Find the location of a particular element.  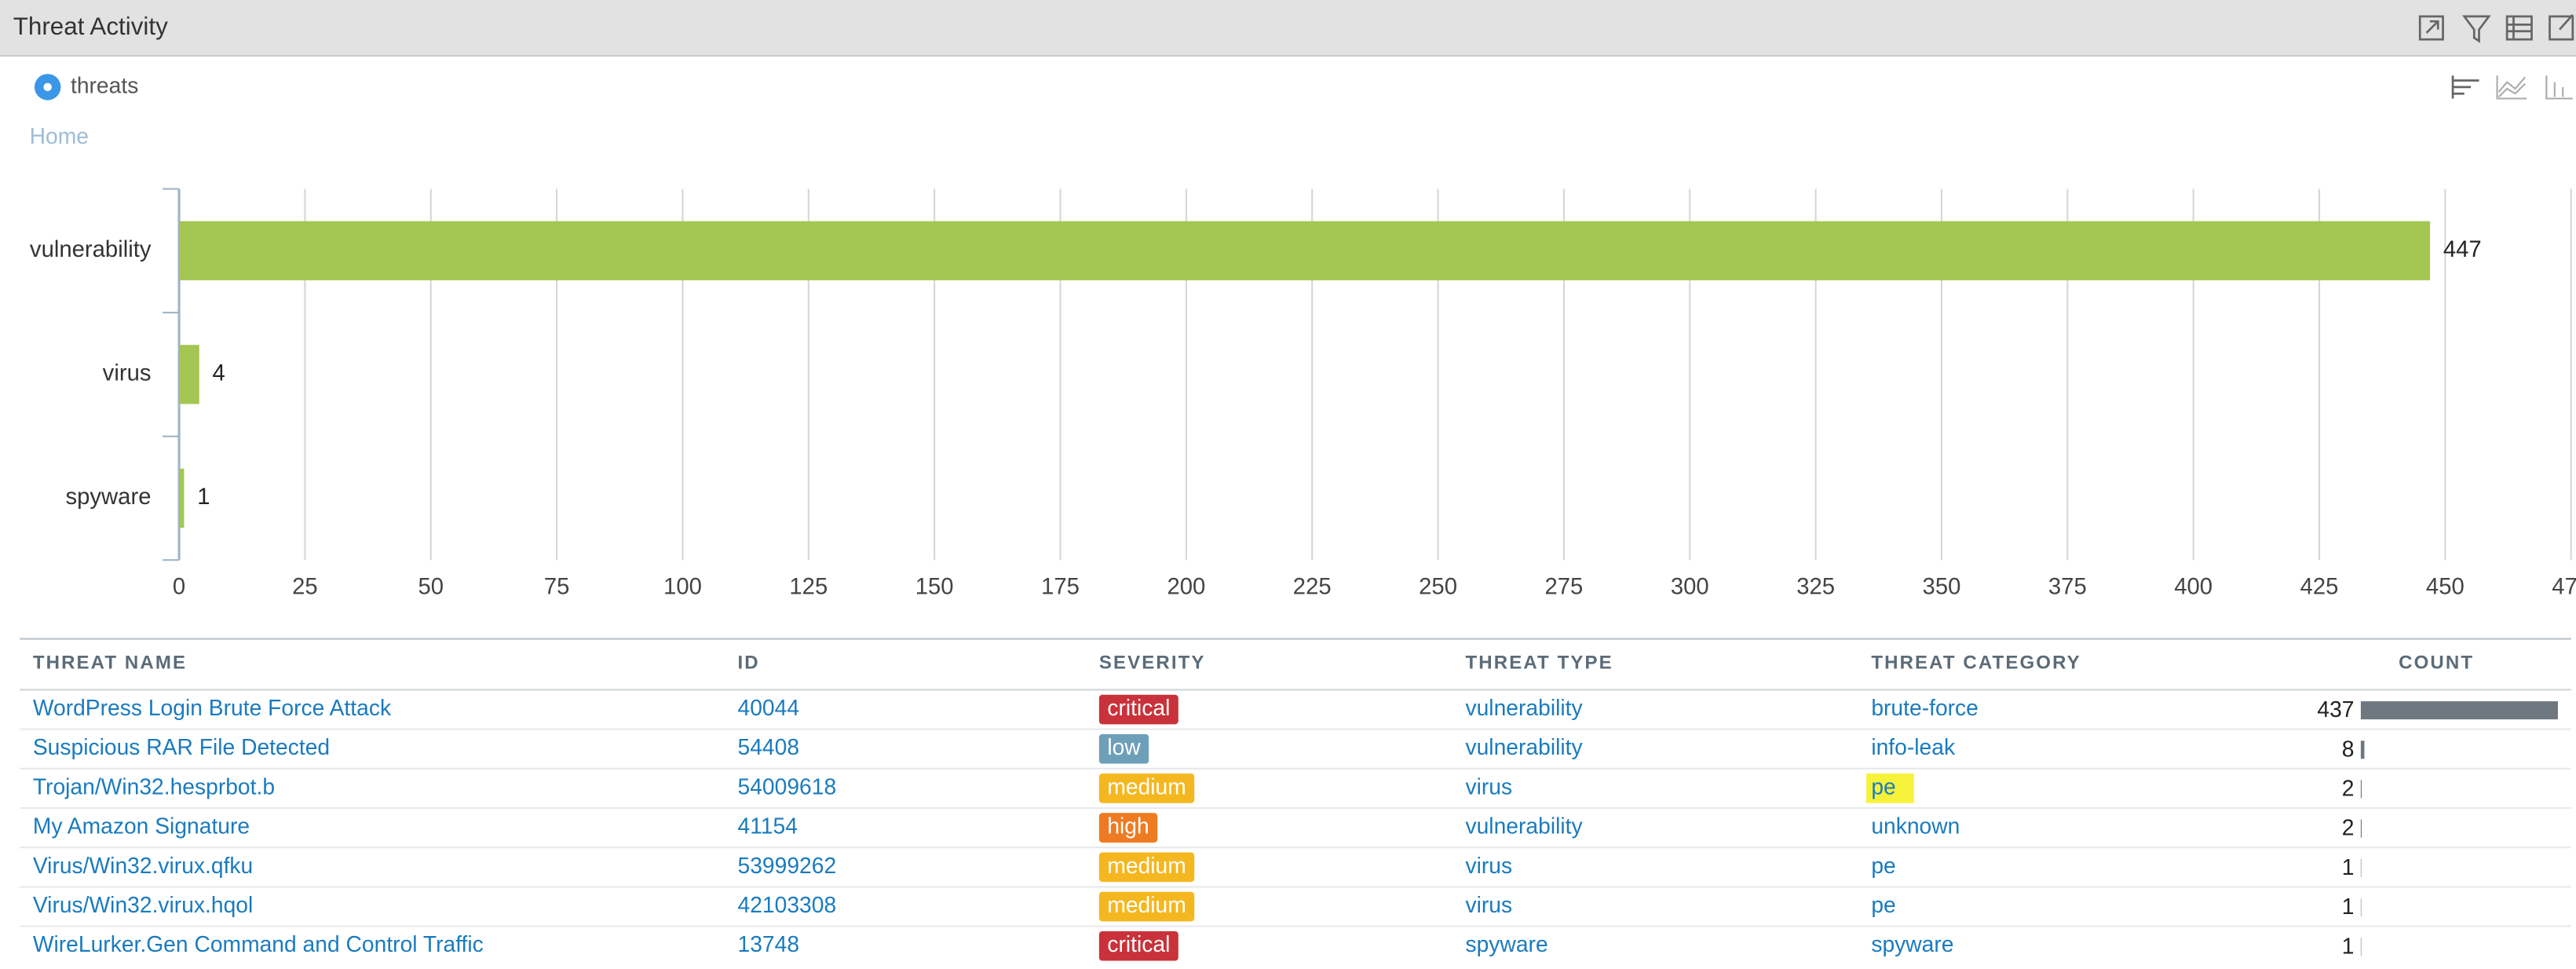

table-icon is located at coordinates (2519, 28).